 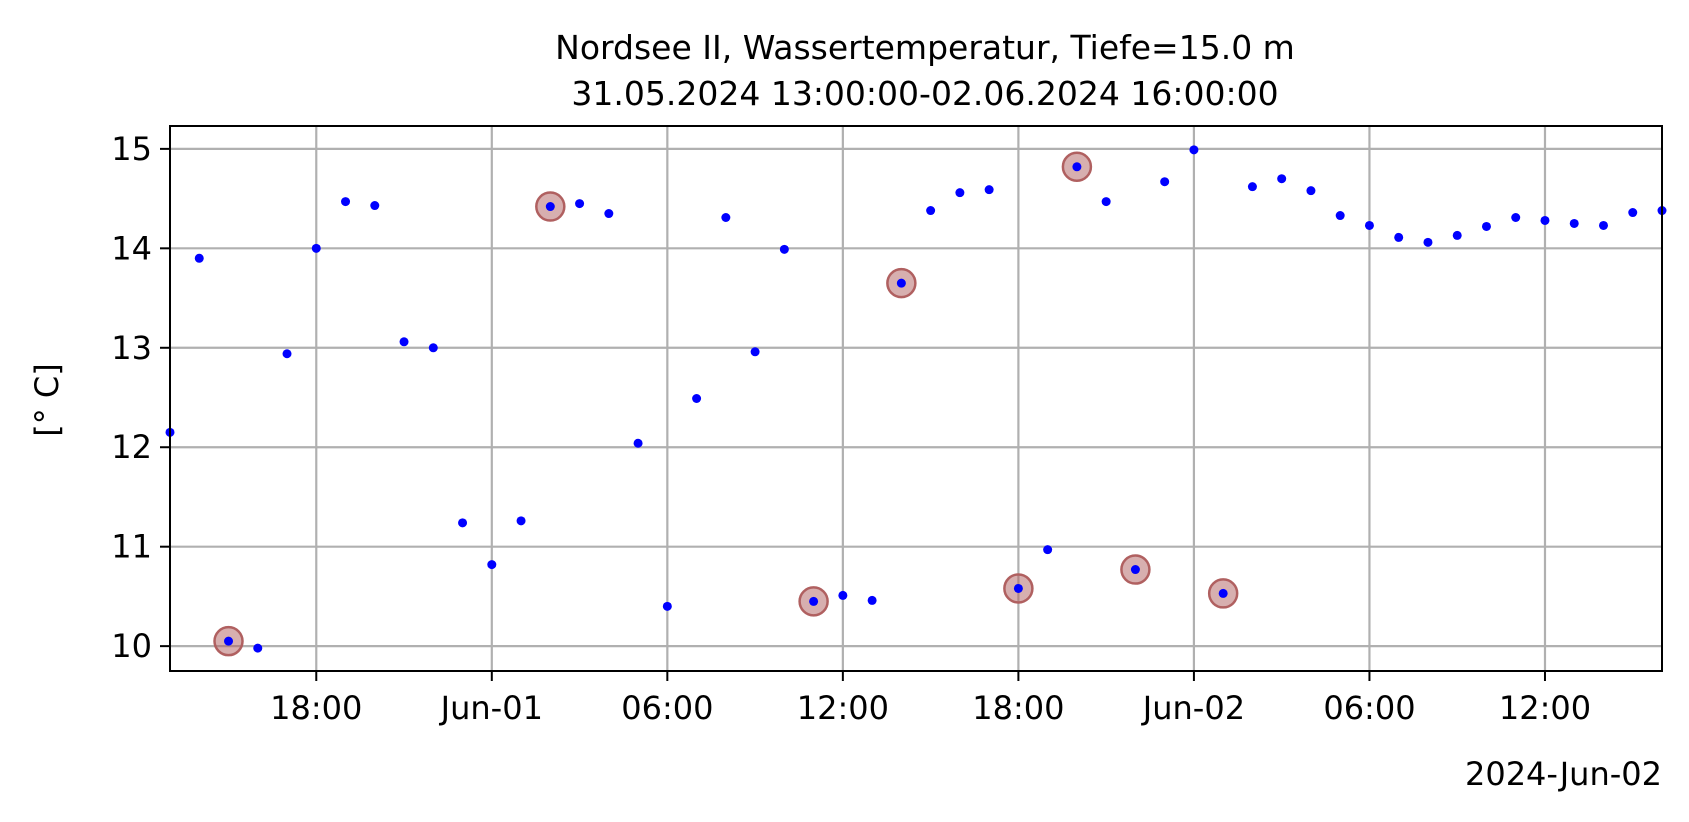 I want to click on x-axis-offset-label: 2024-Jun-02, so click(x=1563, y=774).